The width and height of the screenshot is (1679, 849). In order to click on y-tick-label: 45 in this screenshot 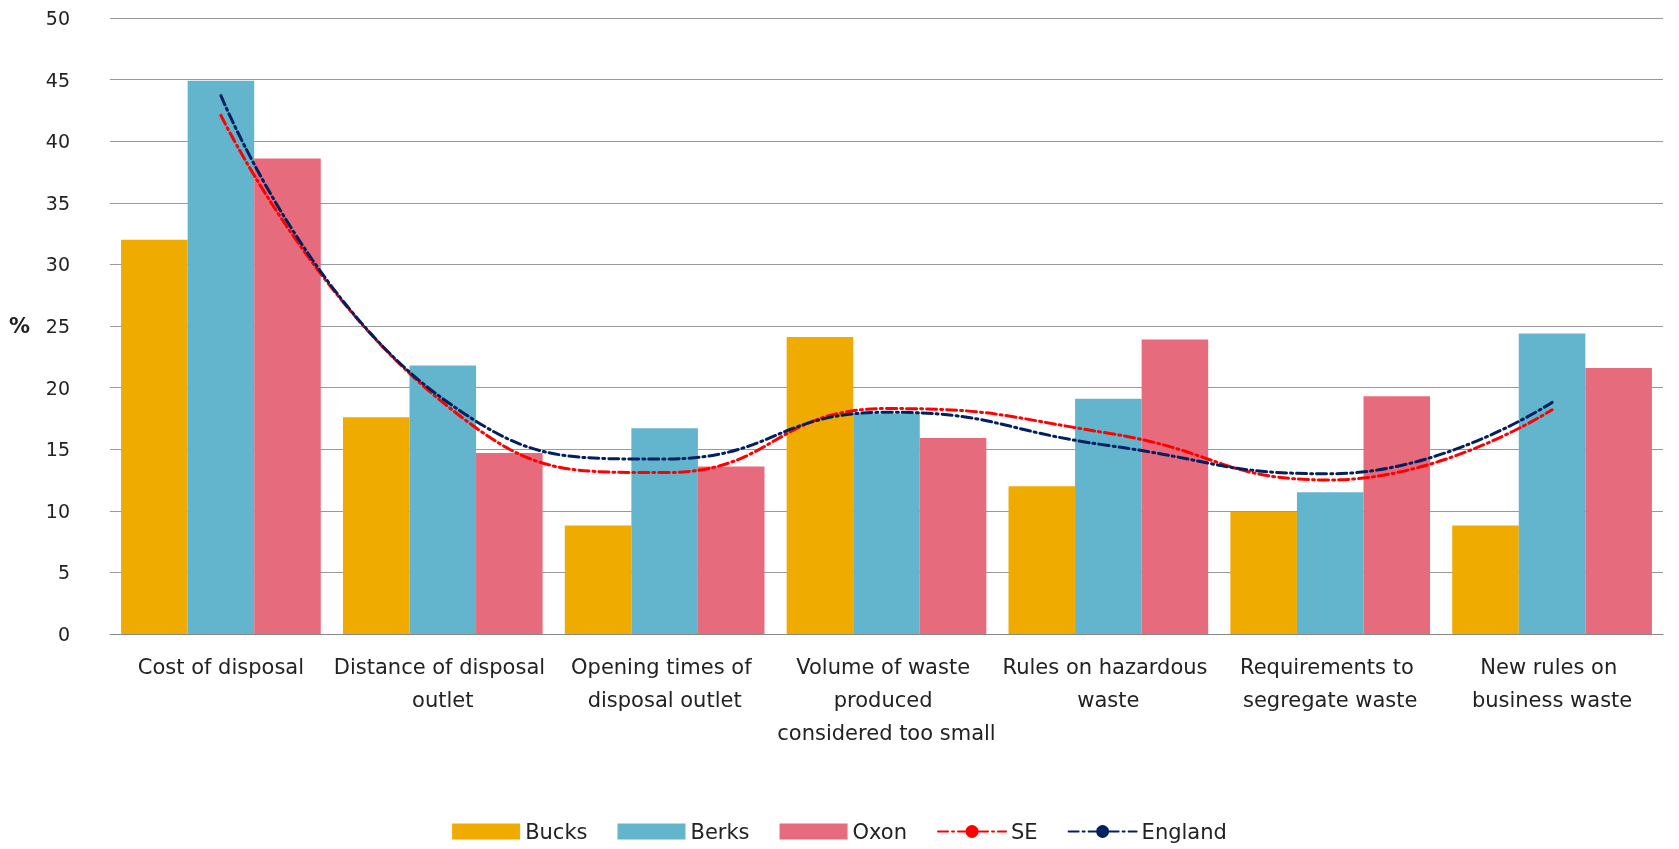, I will do `click(57, 79)`.